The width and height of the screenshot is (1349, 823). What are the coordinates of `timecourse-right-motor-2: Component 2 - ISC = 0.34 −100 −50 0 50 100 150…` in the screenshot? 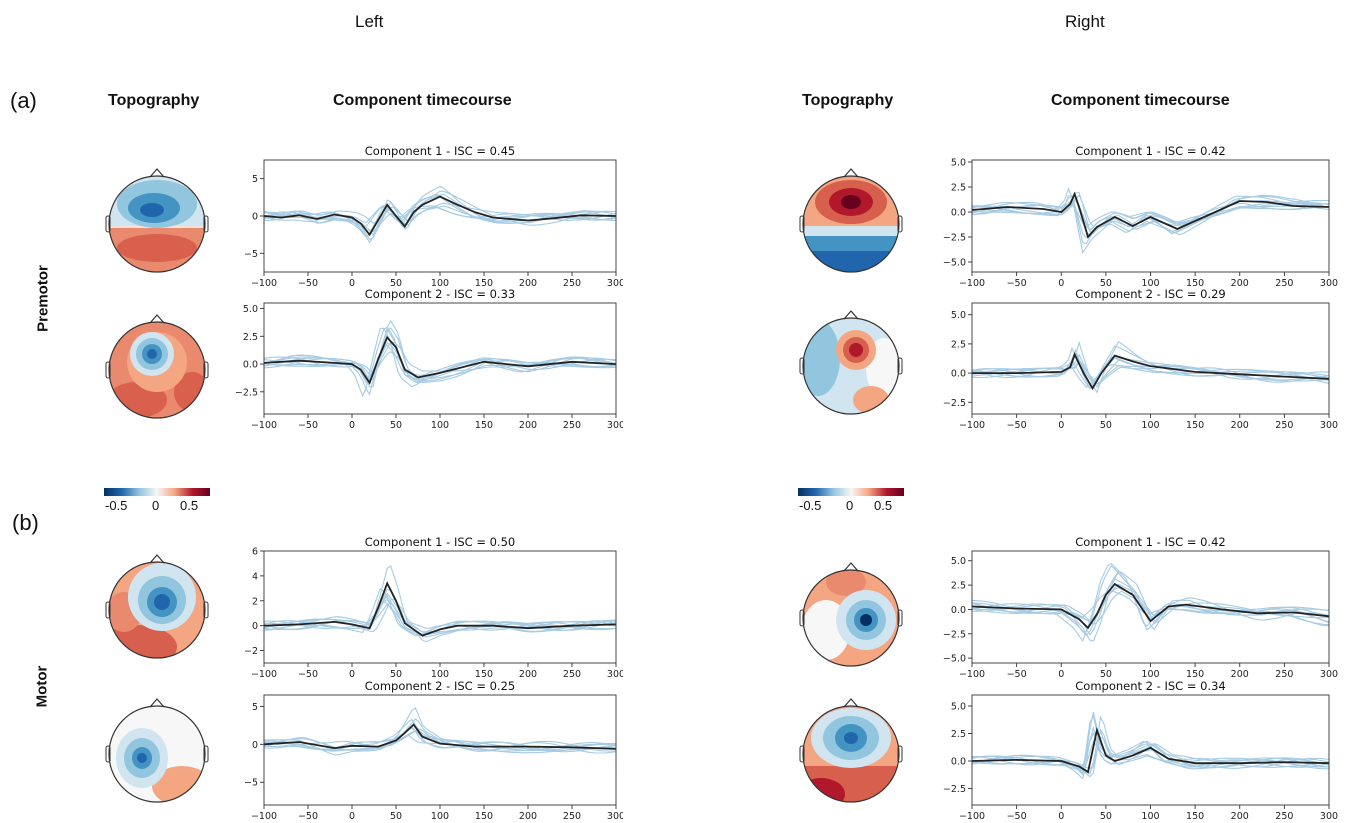 It's located at (1140, 750).